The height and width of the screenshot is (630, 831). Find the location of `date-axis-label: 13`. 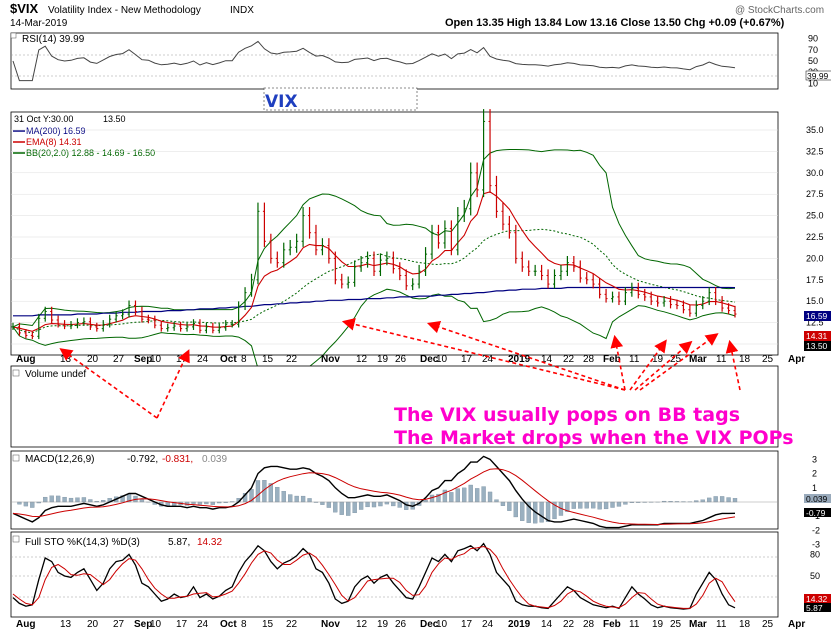

date-axis-label: 13 is located at coordinates (66, 624).